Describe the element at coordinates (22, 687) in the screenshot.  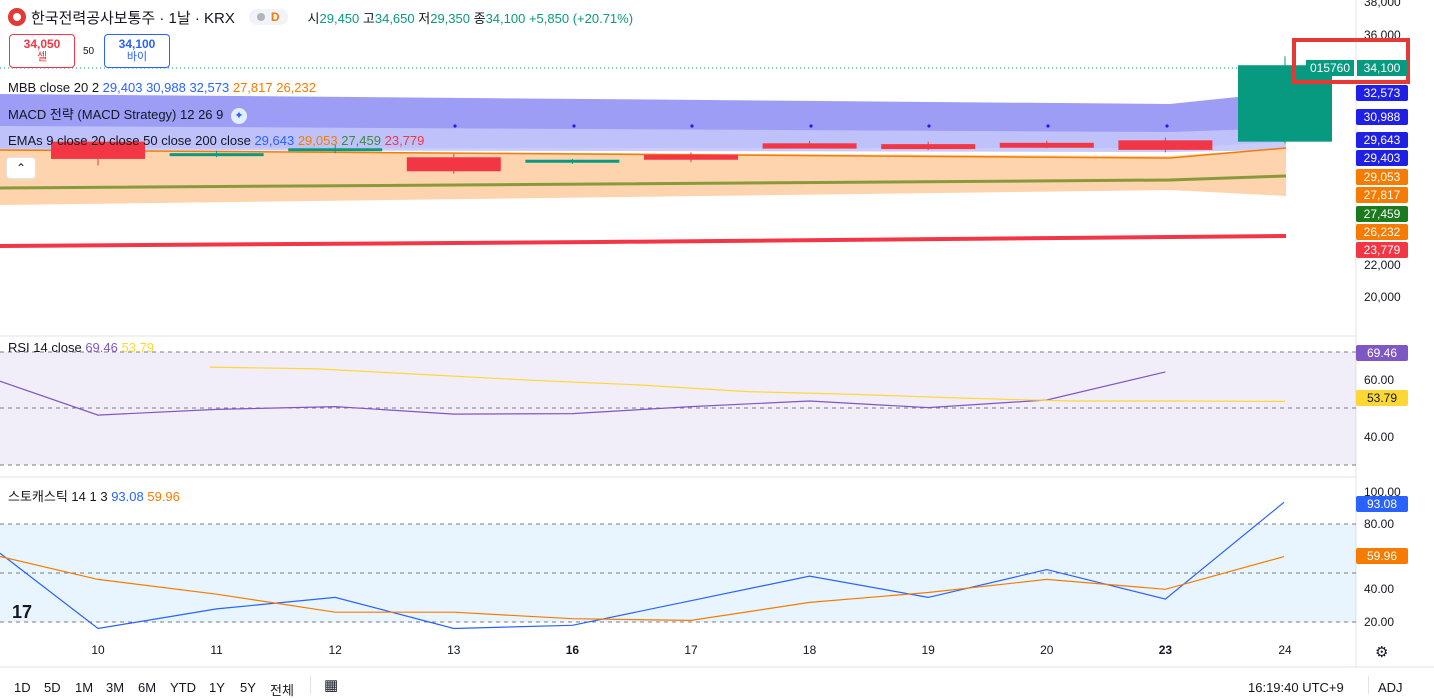
I see `timeframe-button-1D: 1D` at that location.